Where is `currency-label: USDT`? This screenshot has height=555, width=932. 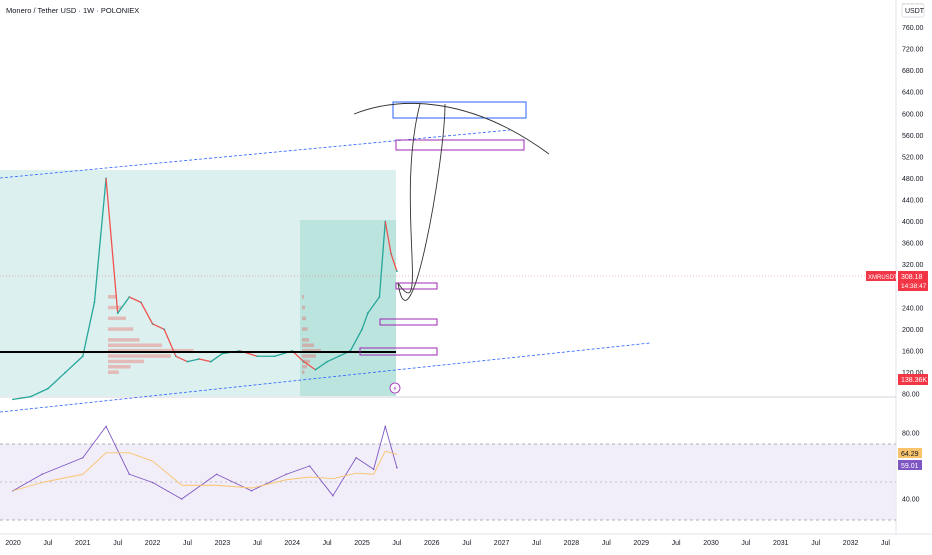
currency-label: USDT is located at coordinates (915, 11).